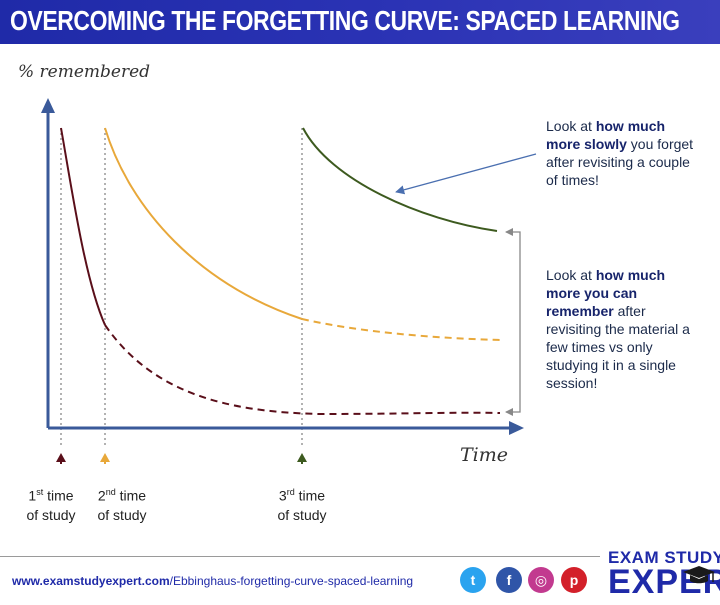  What do you see at coordinates (48, 105) in the screenshot?
I see `y-axis-arrow` at bounding box center [48, 105].